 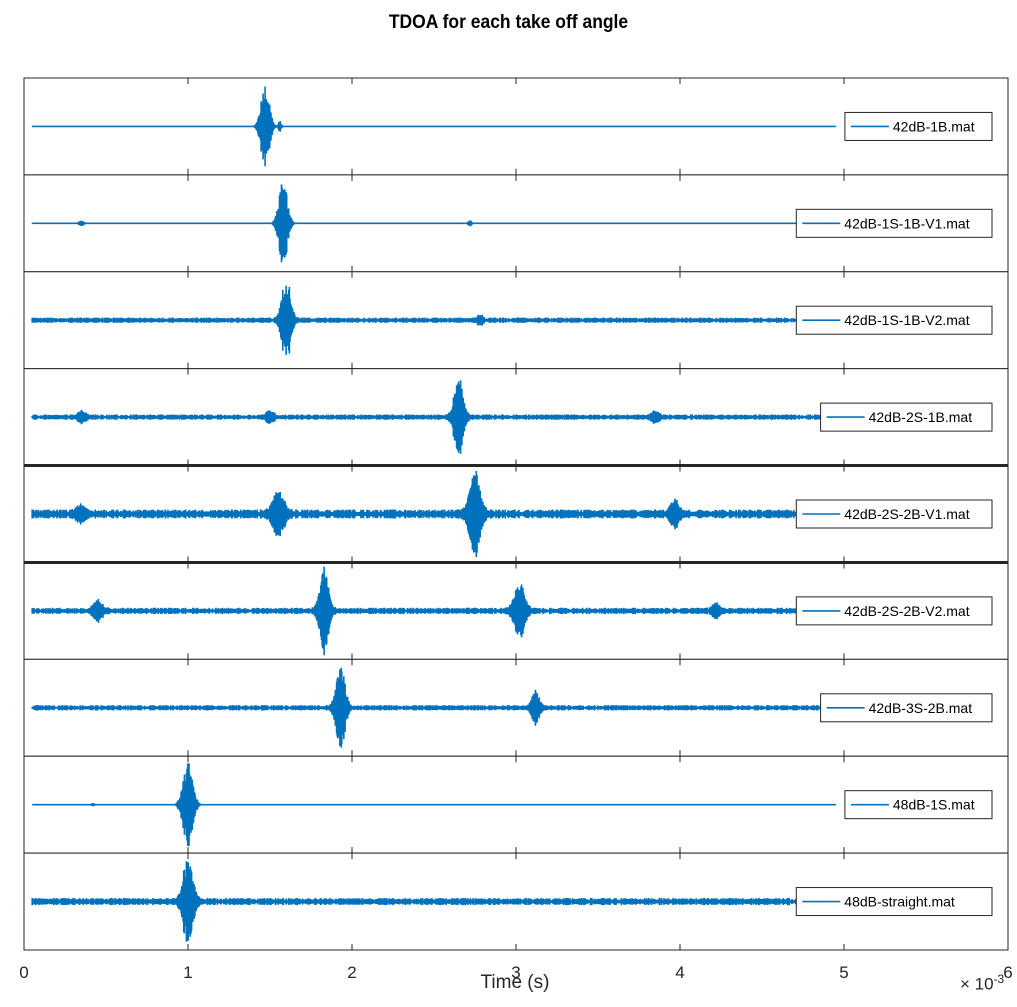 What do you see at coordinates (843, 972) in the screenshot?
I see `x-tick-label: 5` at bounding box center [843, 972].